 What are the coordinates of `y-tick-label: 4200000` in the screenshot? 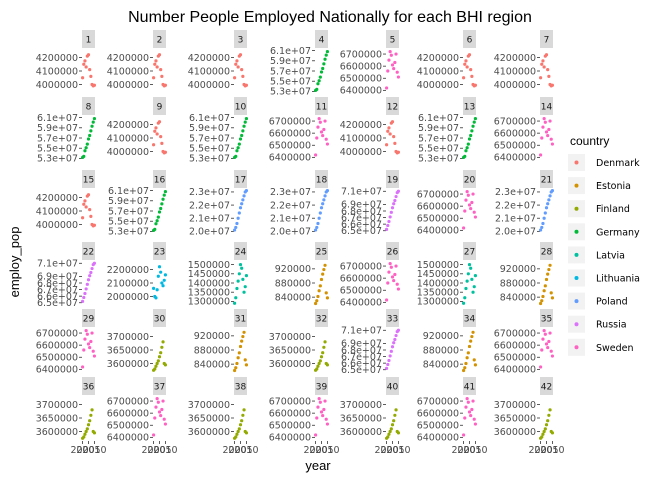 It's located at (515, 58).